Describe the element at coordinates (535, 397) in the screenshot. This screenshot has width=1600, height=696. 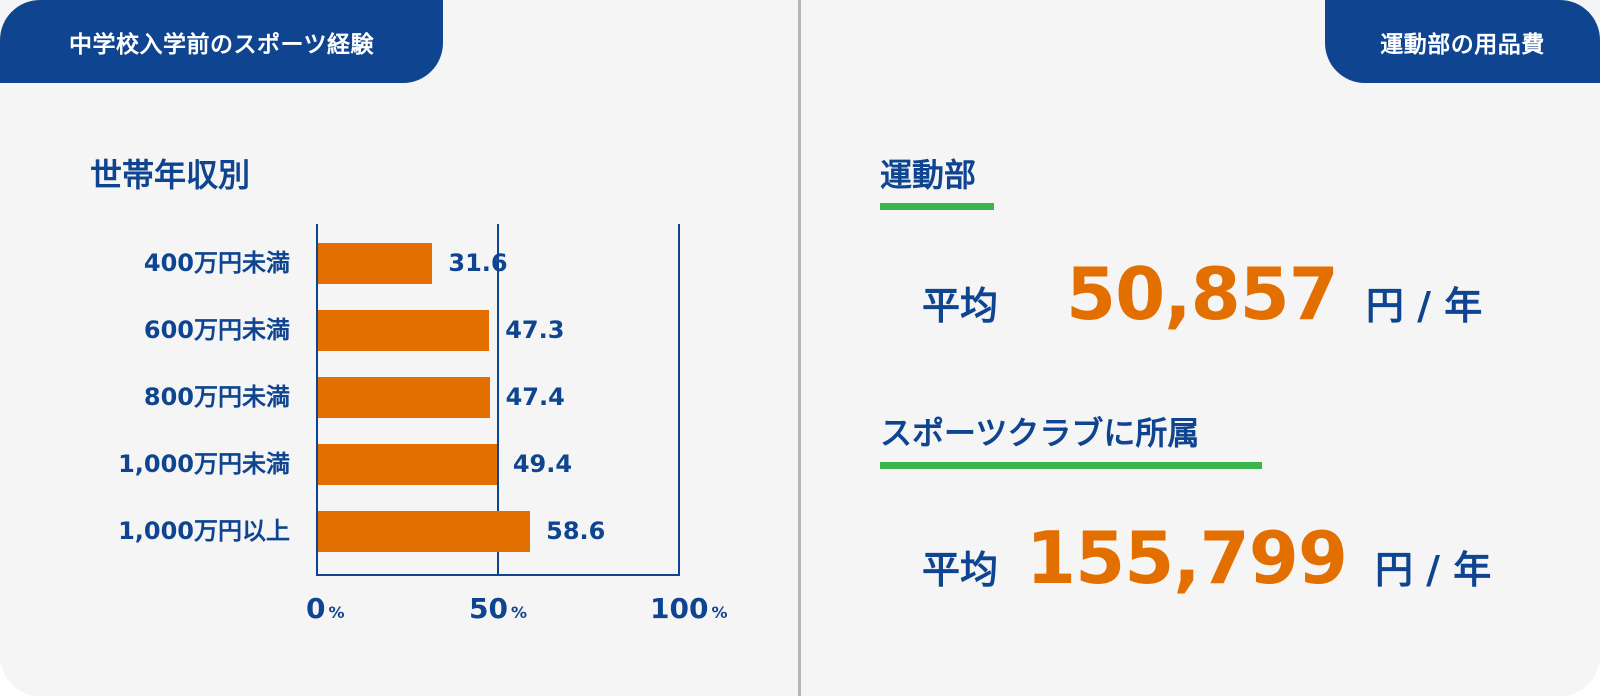
I see `value-label: 47.4` at that location.